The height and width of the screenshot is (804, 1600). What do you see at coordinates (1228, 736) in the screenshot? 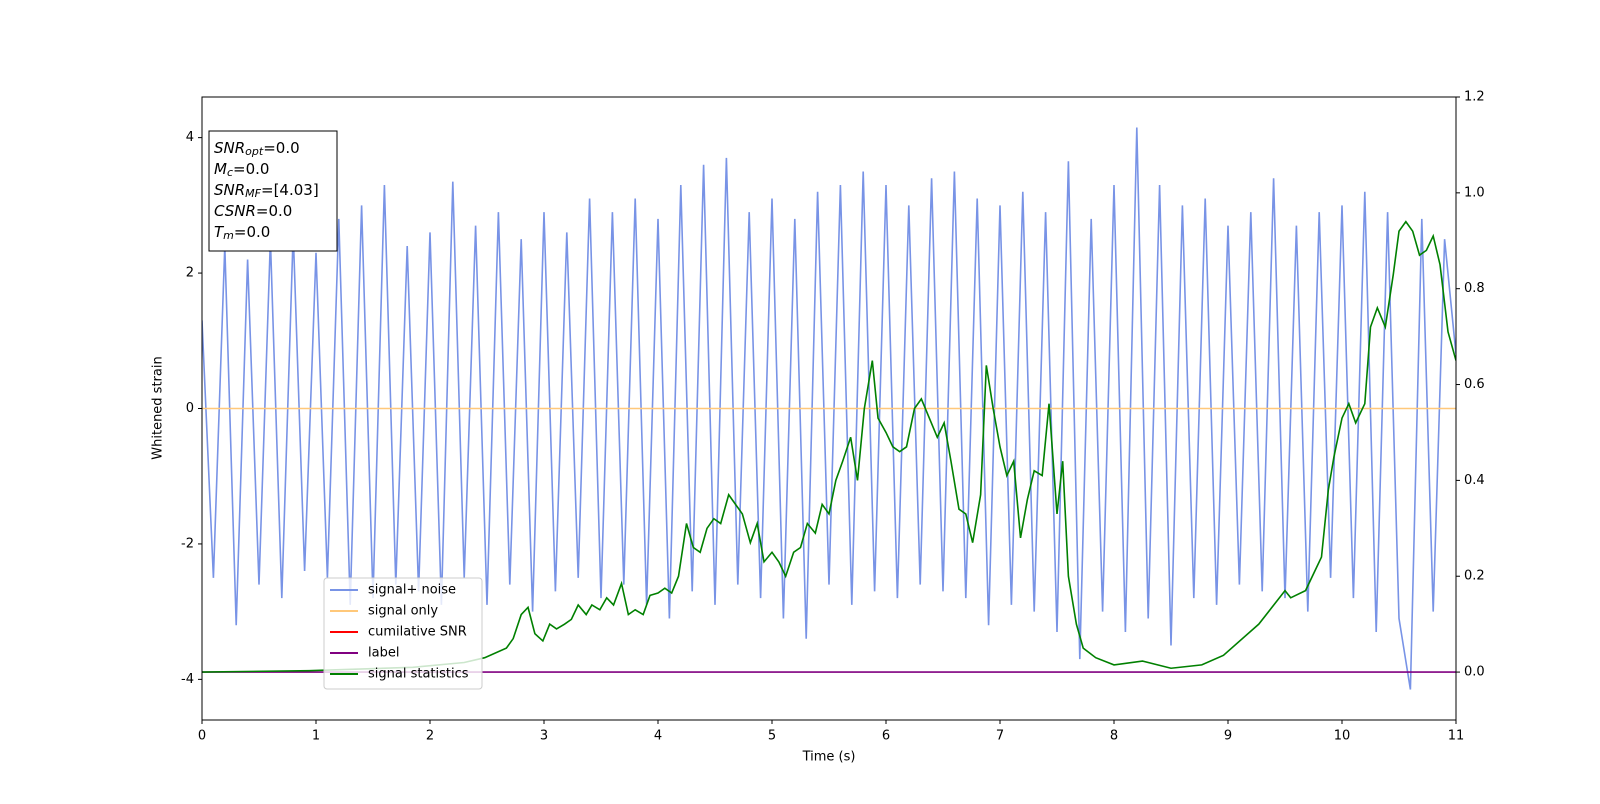
I see `x-tick-label: 9` at bounding box center [1228, 736].